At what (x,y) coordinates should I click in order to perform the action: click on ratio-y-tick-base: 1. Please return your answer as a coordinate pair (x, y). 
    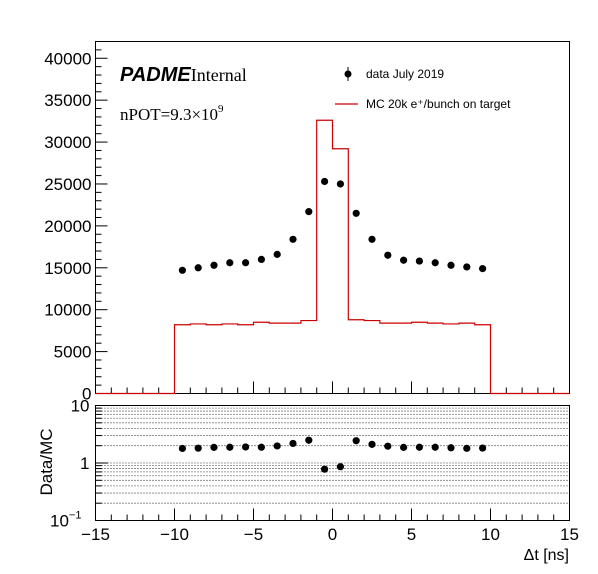
    Looking at the image, I should click on (84, 463).